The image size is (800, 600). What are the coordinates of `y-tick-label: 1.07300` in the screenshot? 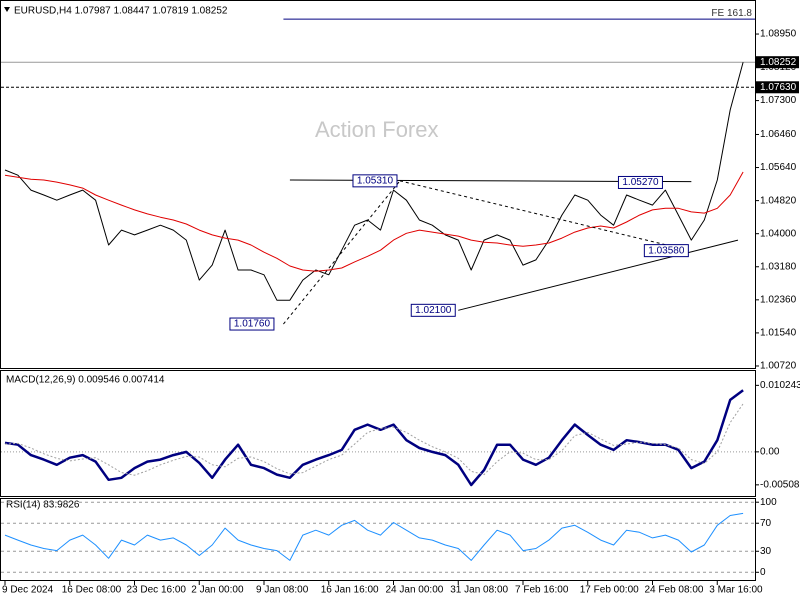 It's located at (778, 100).